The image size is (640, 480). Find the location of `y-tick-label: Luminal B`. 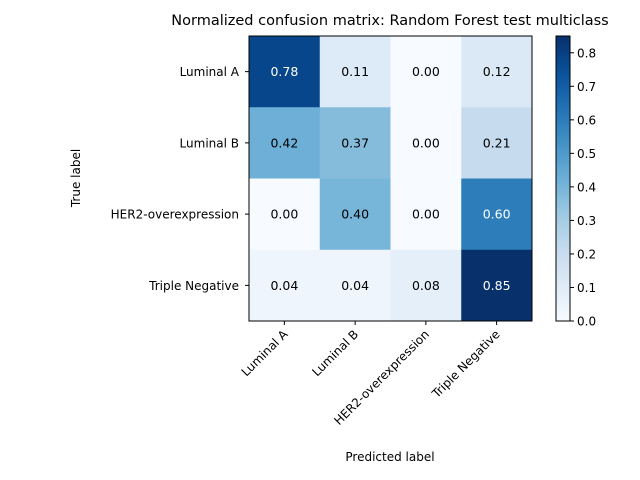

y-tick-label: Luminal B is located at coordinates (209, 143).